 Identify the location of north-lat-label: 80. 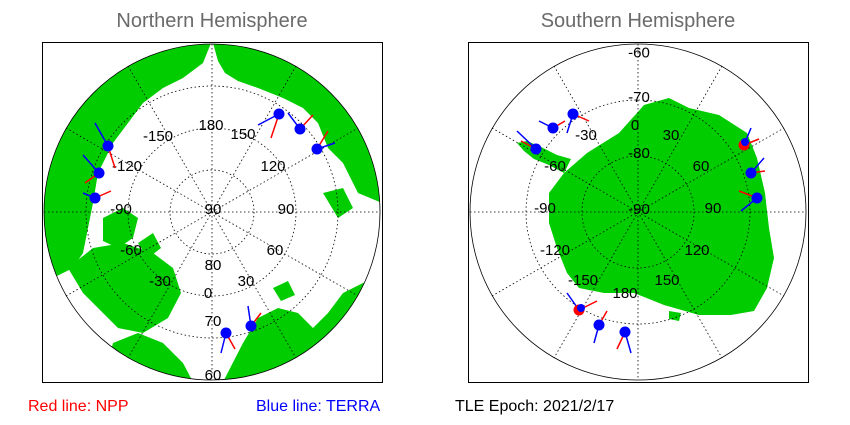
(213, 265).